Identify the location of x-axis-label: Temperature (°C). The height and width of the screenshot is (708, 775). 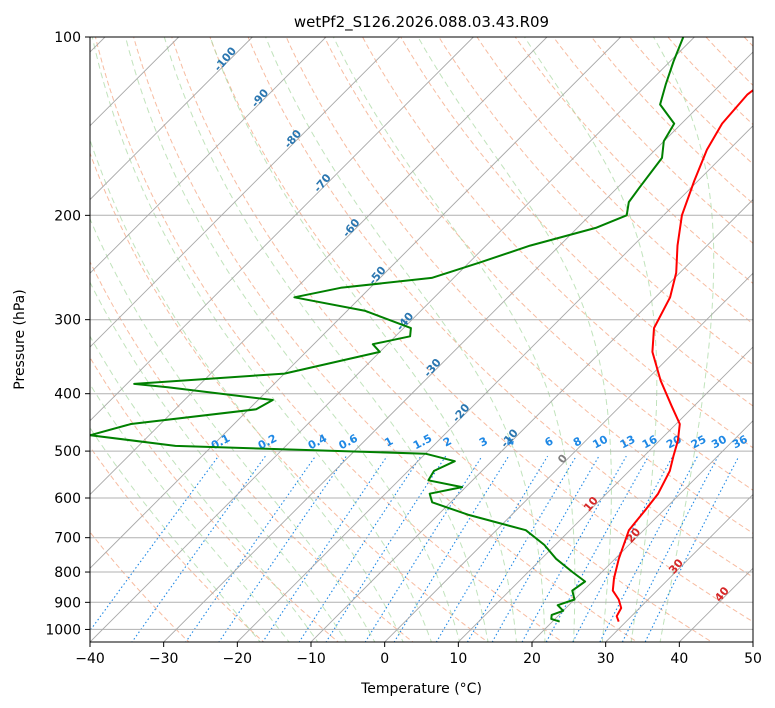
(421, 689).